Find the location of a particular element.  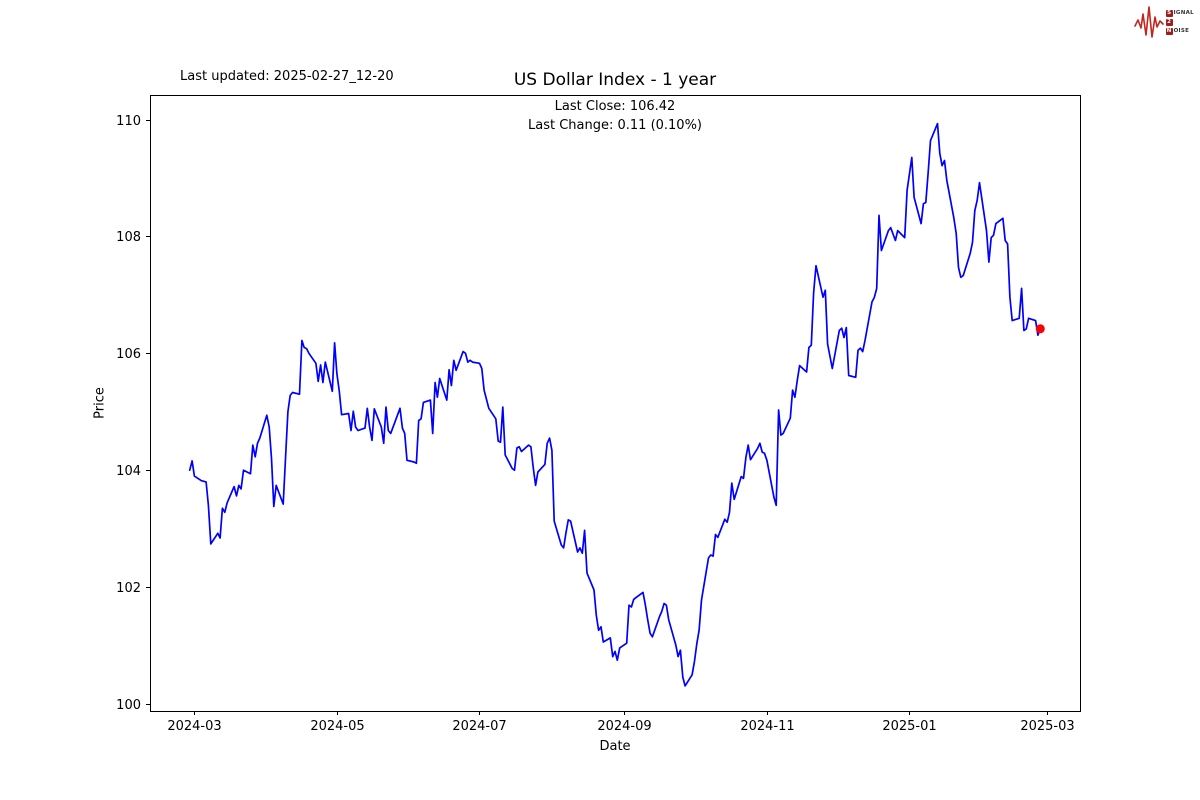

y-tick-label: 106 is located at coordinates (128, 354).